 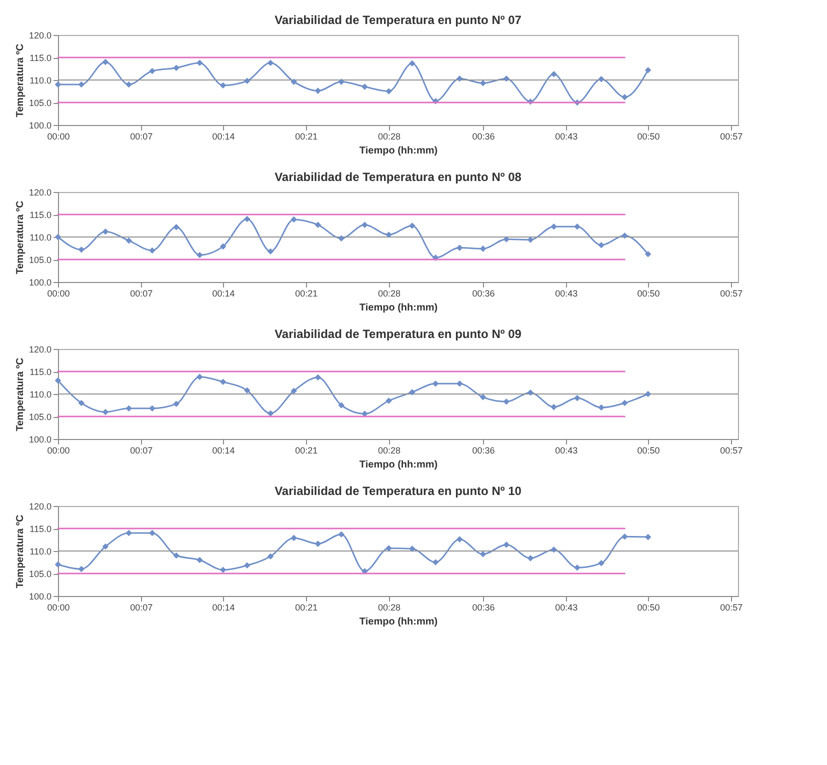 What do you see at coordinates (398, 20) in the screenshot?
I see `chart-title: Variabilidad de Temperatura en punto Nº 07` at bounding box center [398, 20].